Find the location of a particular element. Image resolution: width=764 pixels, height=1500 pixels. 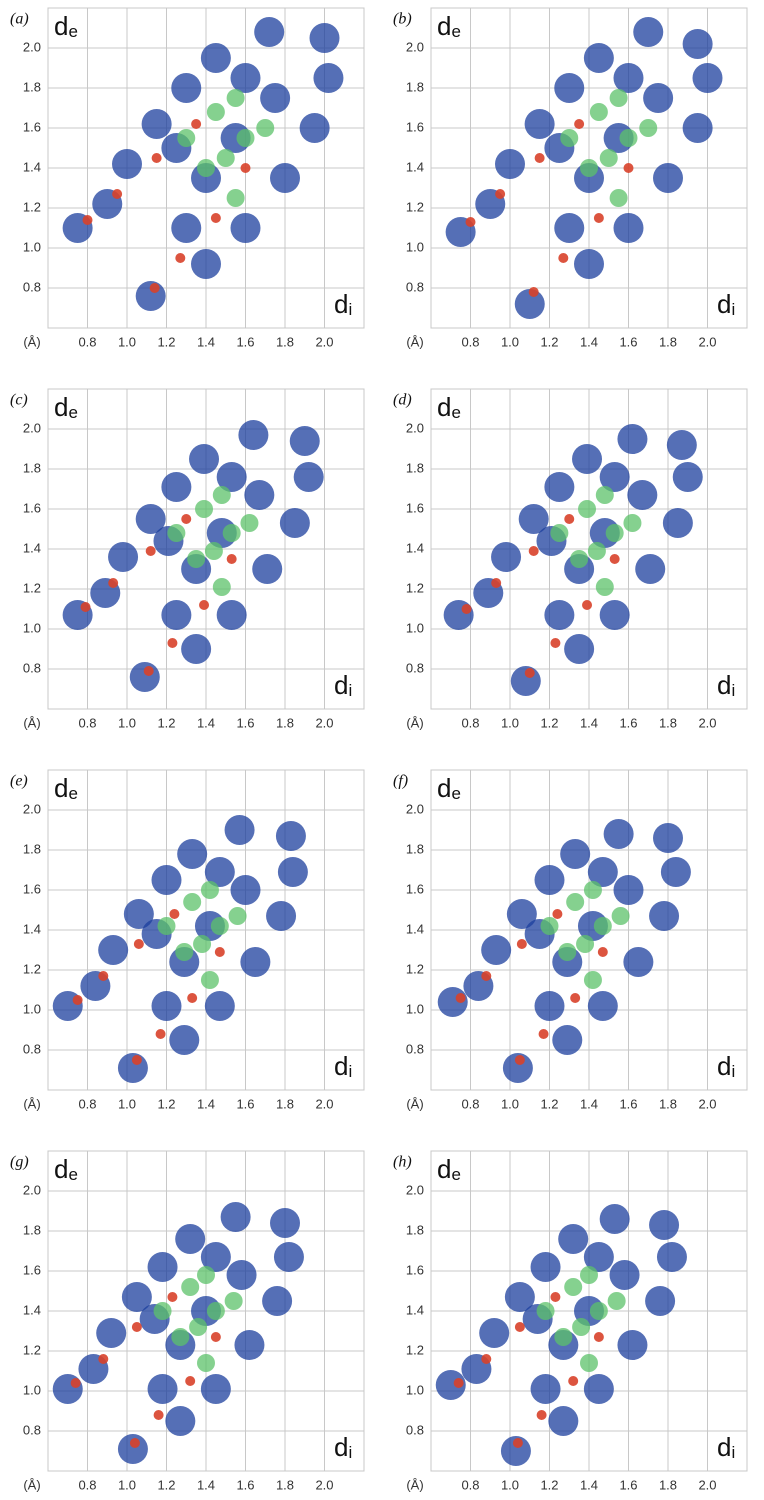

x-tick-label: 0.8 is located at coordinates (87, 341).